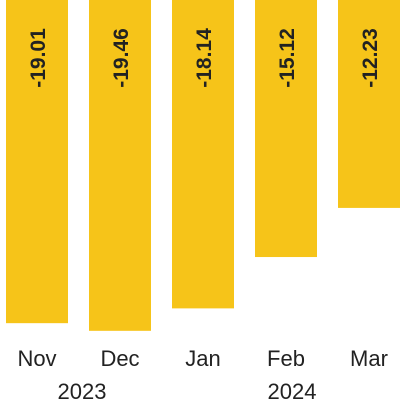  Describe the element at coordinates (36, 358) in the screenshot. I see `category-label-nov: Nov` at that location.